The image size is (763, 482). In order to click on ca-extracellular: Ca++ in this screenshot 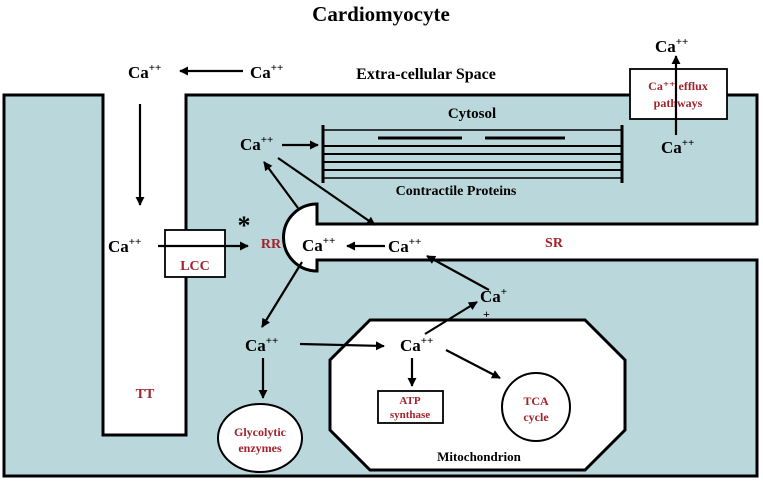, I will do `click(266, 72)`.